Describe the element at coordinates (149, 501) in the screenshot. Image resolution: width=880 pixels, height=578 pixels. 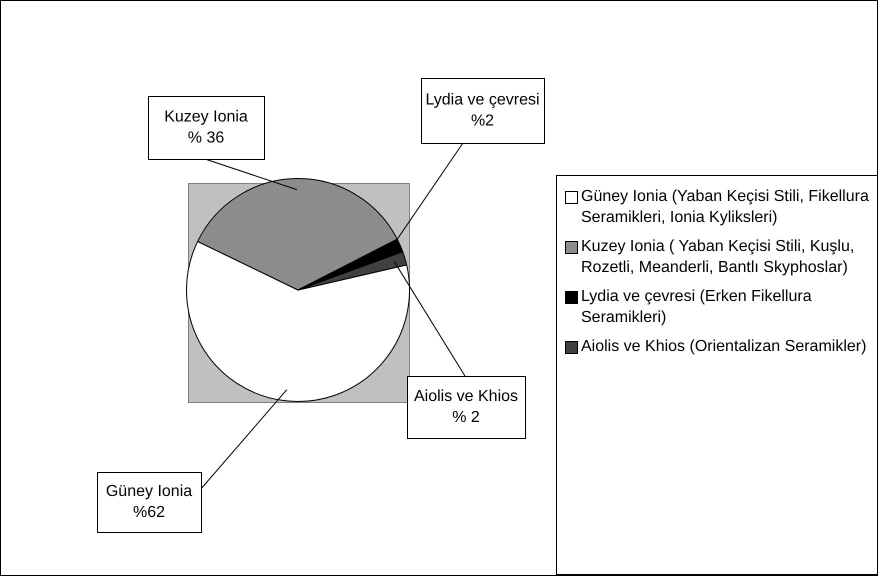
I see `data-label: Güney Ionia %62` at that location.